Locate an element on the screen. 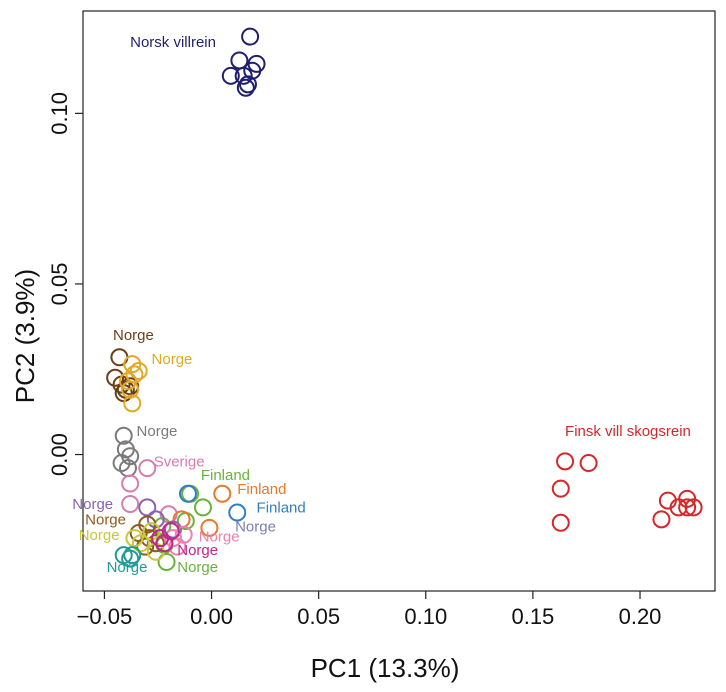  x-axis-title: PC1 (13.3%) is located at coordinates (385, 668).